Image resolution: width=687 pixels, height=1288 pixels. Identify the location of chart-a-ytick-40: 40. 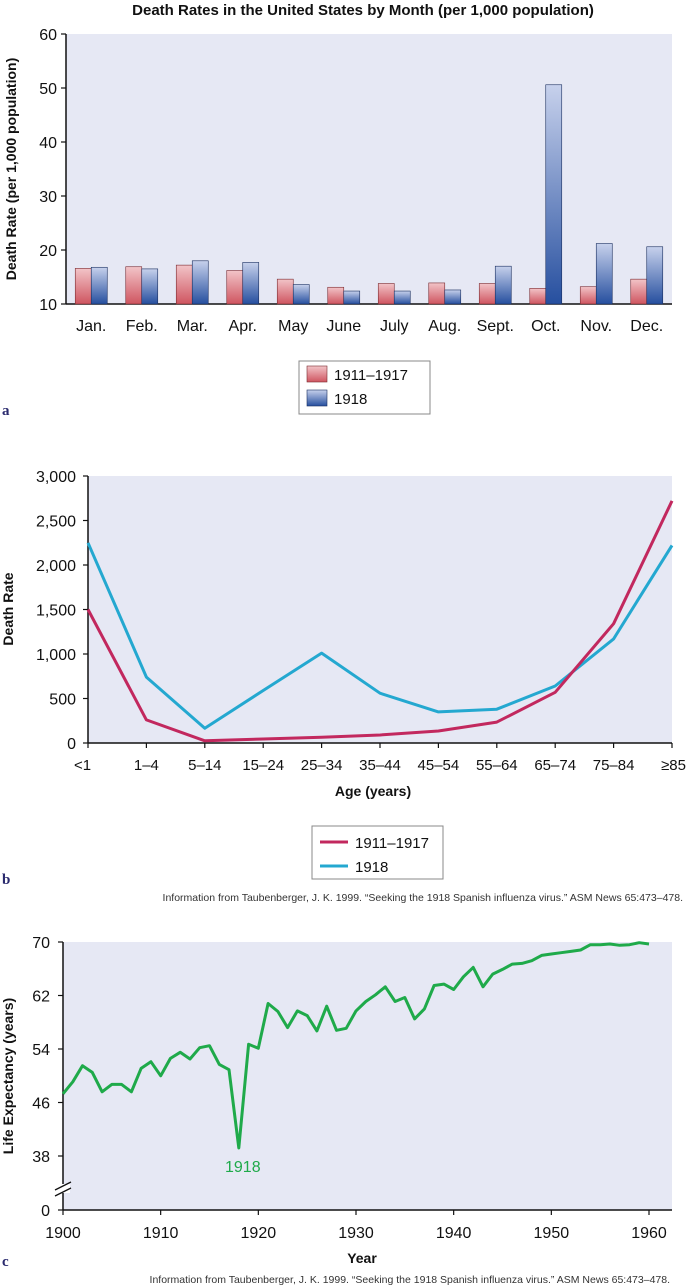
(48, 143).